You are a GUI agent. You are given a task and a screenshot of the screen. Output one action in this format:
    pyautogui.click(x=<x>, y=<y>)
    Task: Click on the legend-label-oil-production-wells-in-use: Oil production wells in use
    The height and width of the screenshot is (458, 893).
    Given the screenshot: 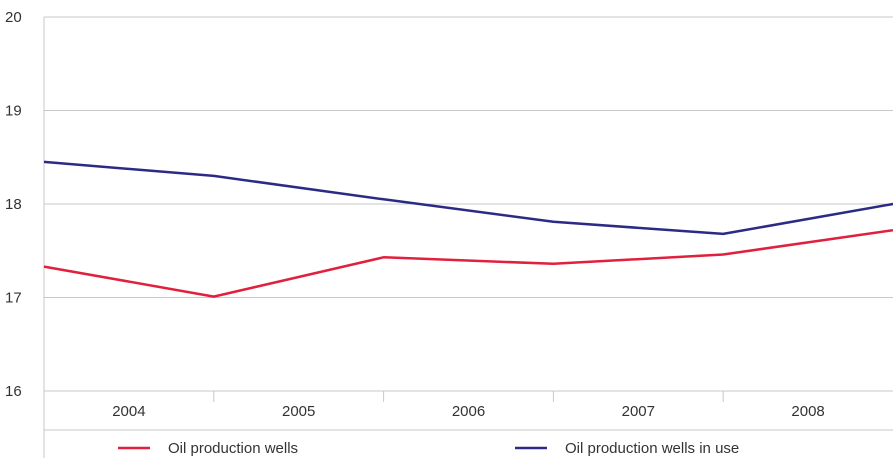 What is the action you would take?
    pyautogui.click(x=652, y=448)
    